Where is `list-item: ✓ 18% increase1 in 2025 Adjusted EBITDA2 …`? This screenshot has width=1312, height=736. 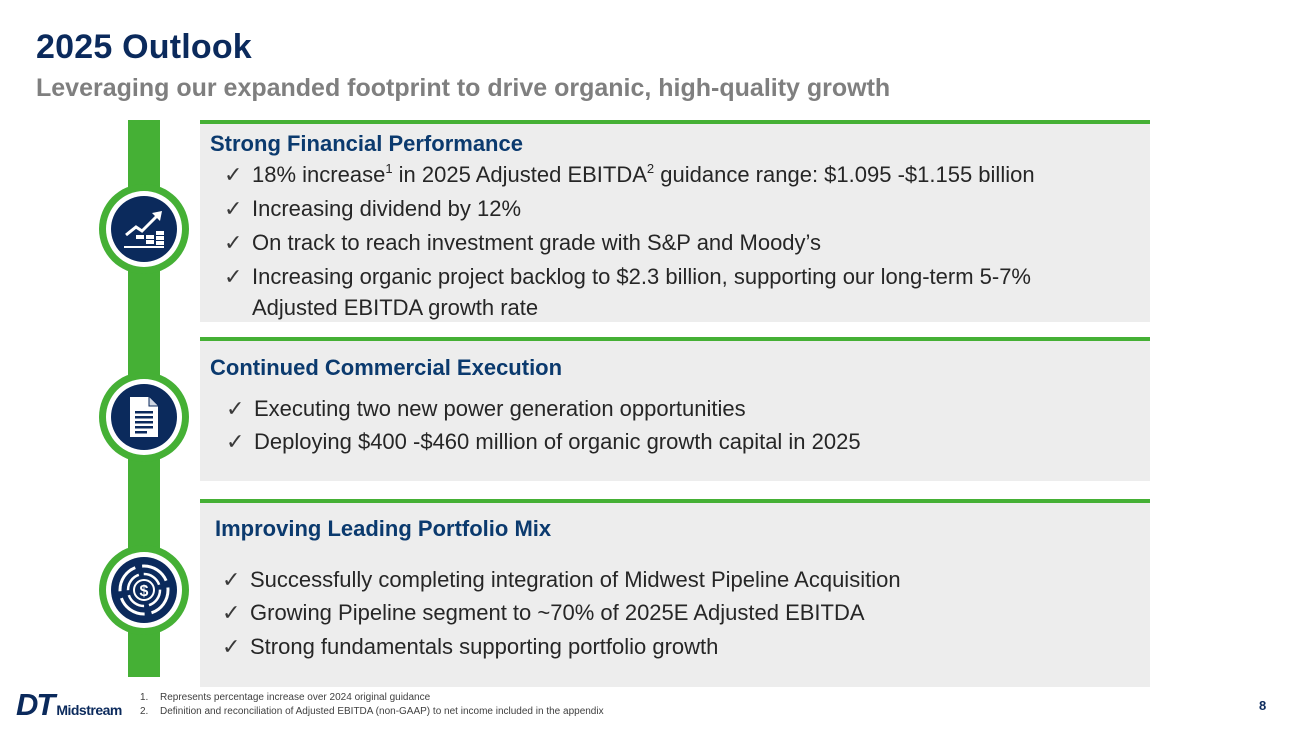
list-item: ✓ 18% increase1 in 2025 Adjusted EBITDA2 … is located at coordinates (629, 174).